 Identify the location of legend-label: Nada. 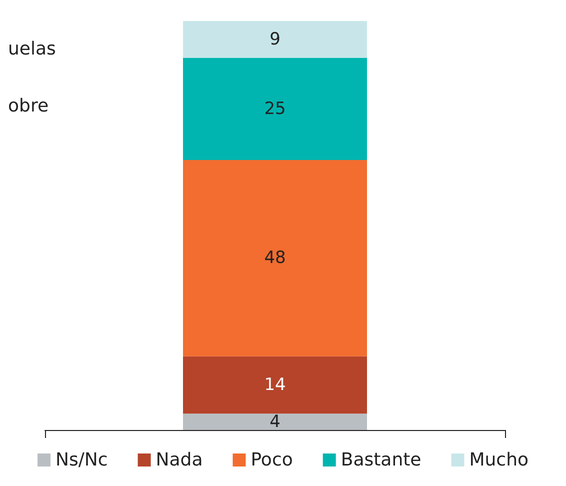
(179, 460).